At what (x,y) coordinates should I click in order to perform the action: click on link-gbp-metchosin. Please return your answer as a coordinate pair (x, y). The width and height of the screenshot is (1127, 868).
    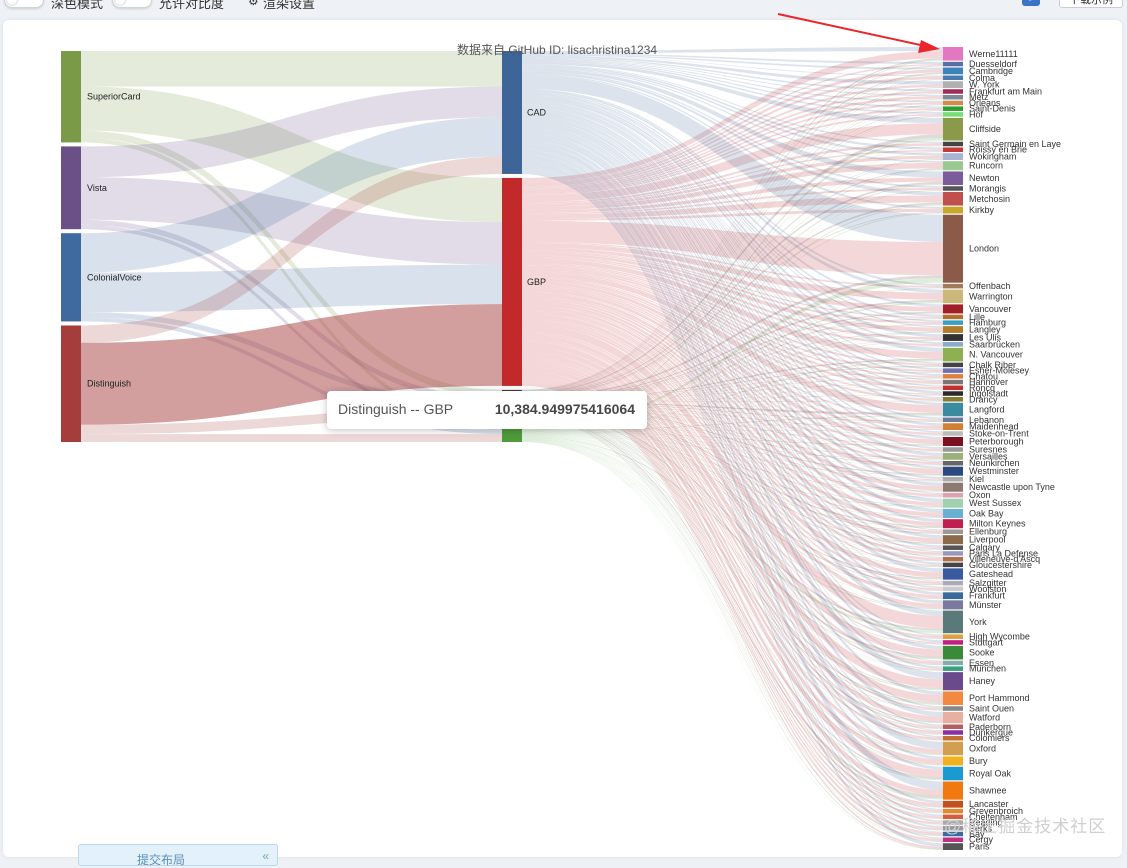
    Looking at the image, I should click on (732, 207).